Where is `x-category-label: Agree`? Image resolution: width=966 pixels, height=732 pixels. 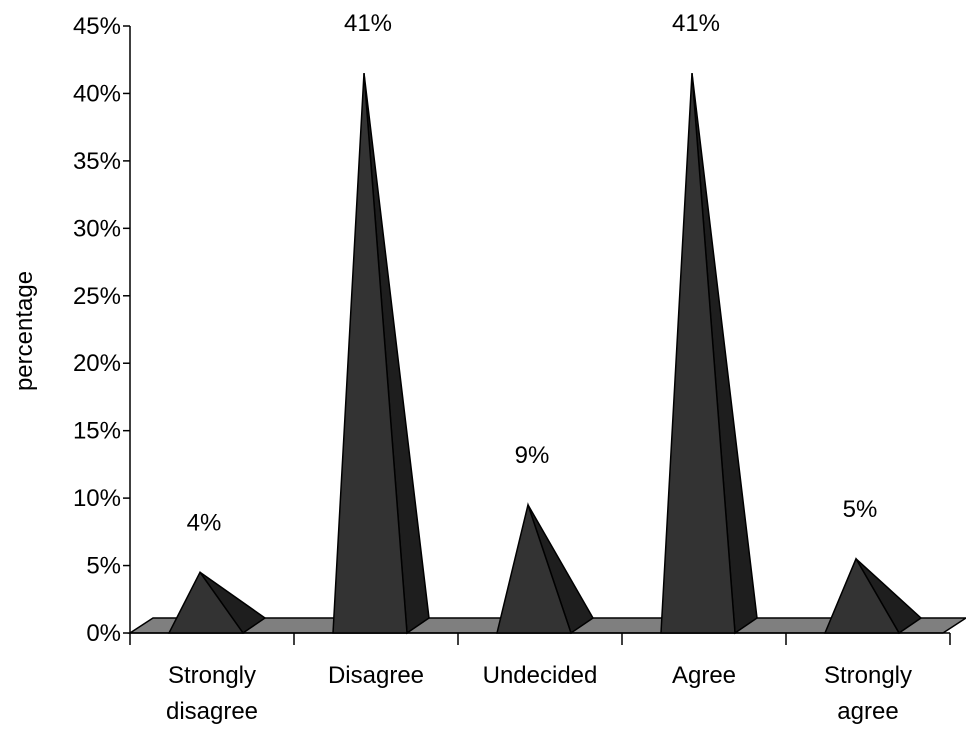 x-category-label: Agree is located at coordinates (704, 675).